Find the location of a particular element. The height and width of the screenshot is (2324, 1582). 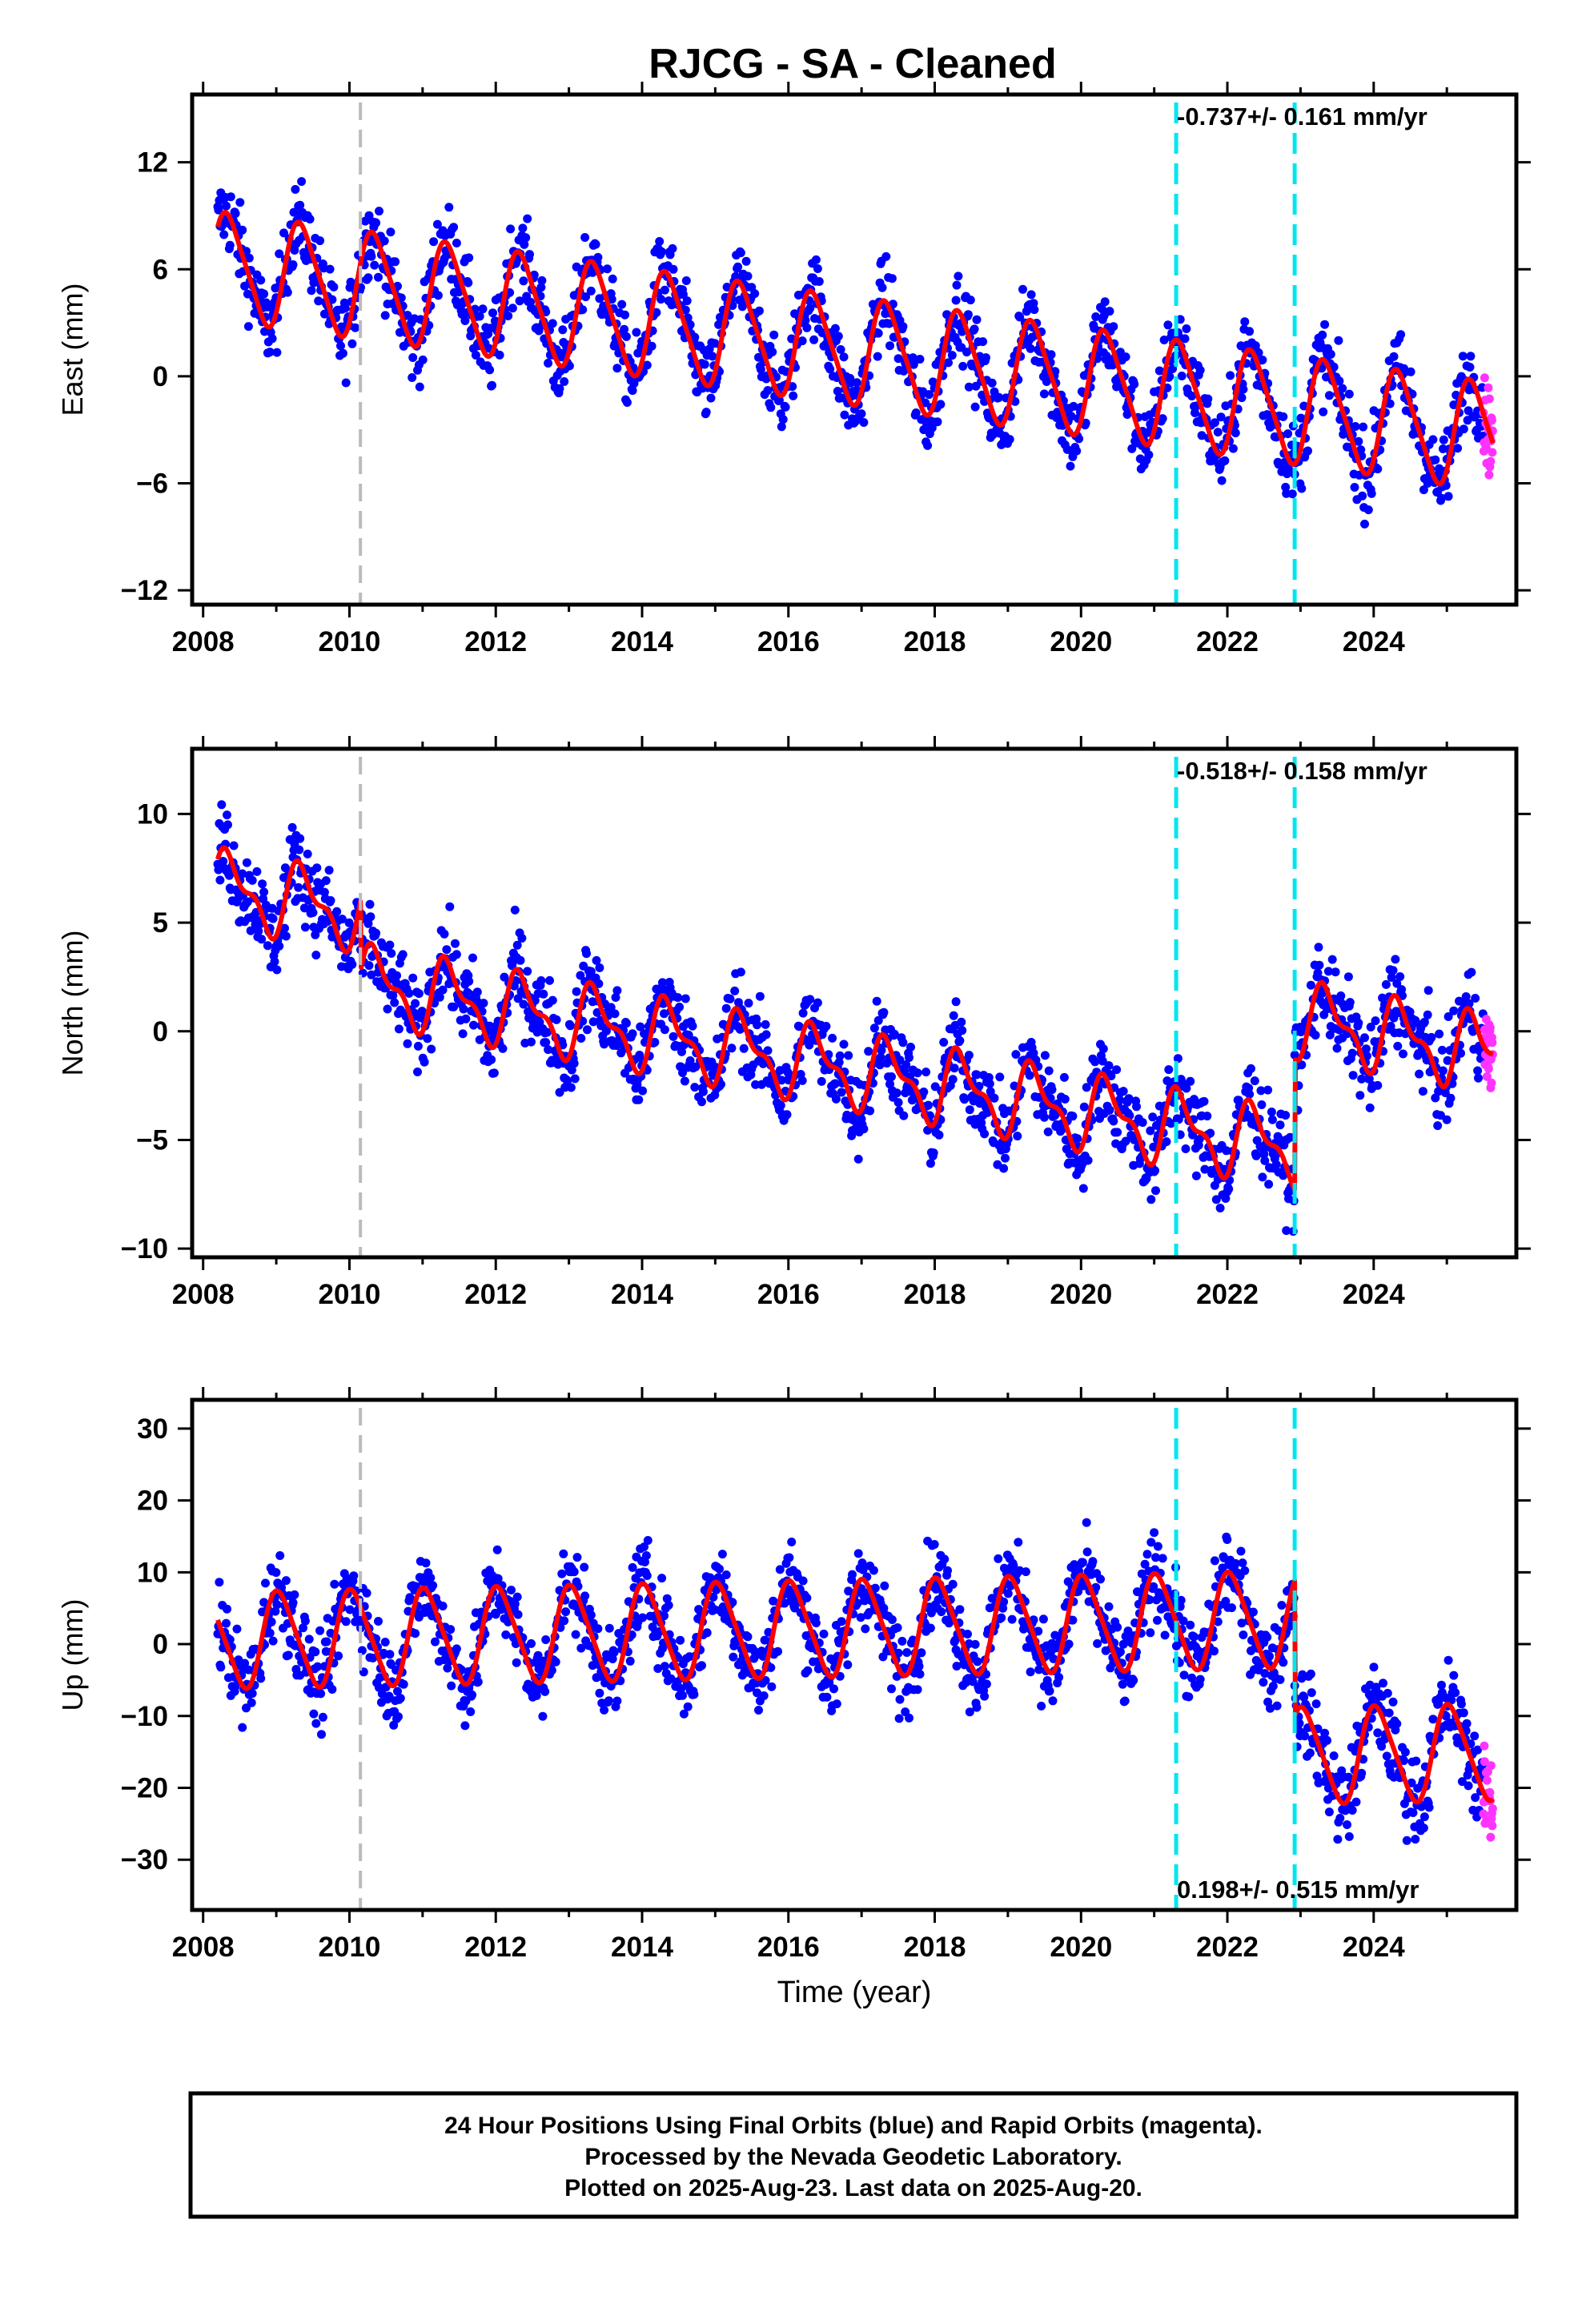

x-tick-label: 2012 is located at coordinates (496, 641).